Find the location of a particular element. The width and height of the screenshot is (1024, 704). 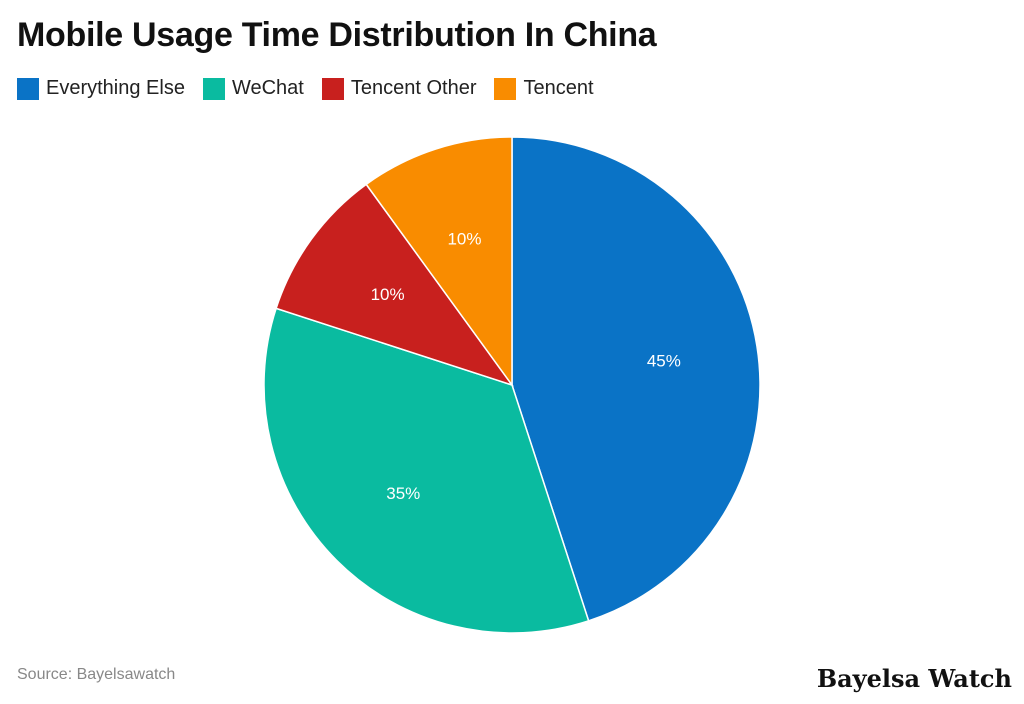

legend-item-wechat: WeChat is located at coordinates (253, 88).